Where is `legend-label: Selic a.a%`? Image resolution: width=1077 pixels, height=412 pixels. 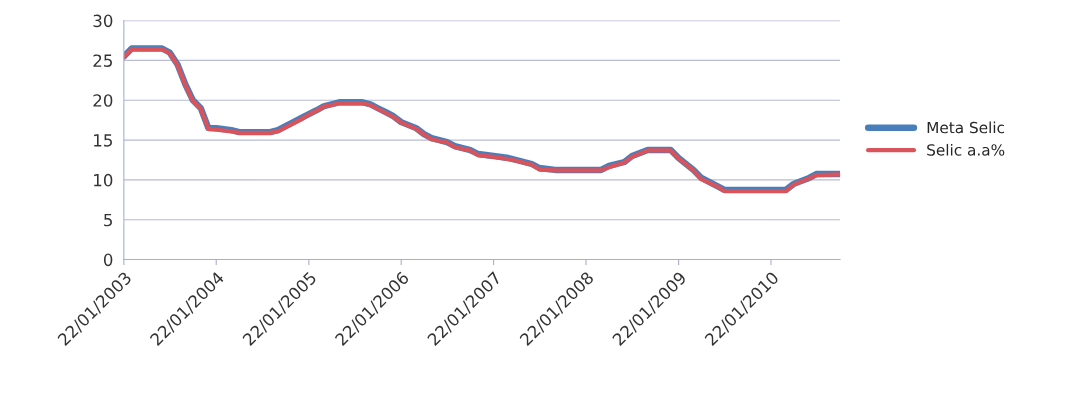
legend-label: Selic a.a% is located at coordinates (966, 149).